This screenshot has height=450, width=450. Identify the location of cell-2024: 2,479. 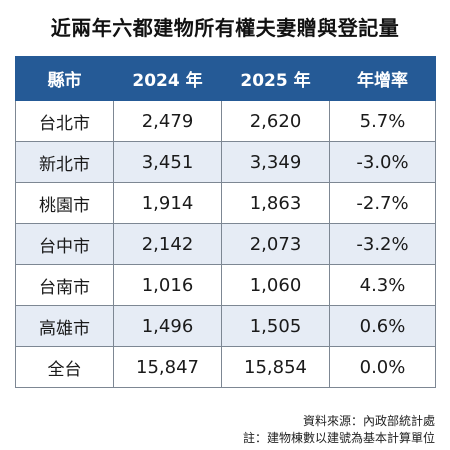
(167, 121).